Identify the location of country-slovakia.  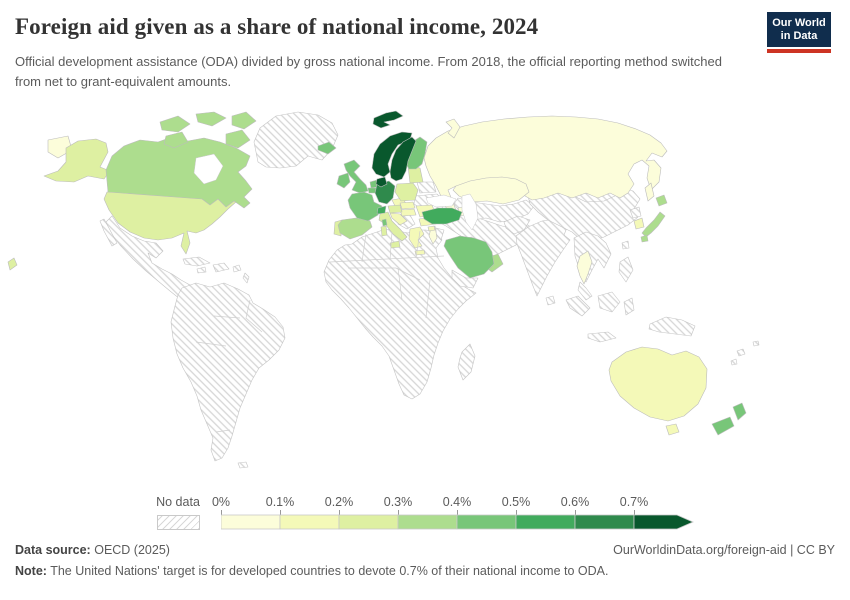
(407, 205).